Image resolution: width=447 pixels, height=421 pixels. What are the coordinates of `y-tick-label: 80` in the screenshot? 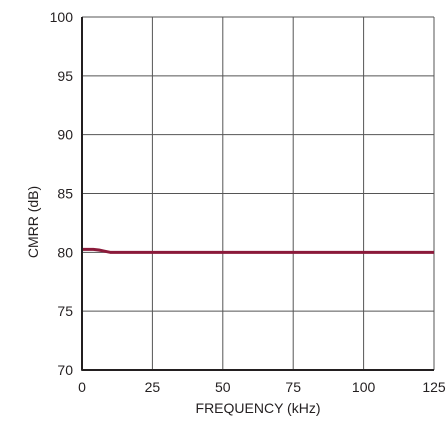 It's located at (65, 252).